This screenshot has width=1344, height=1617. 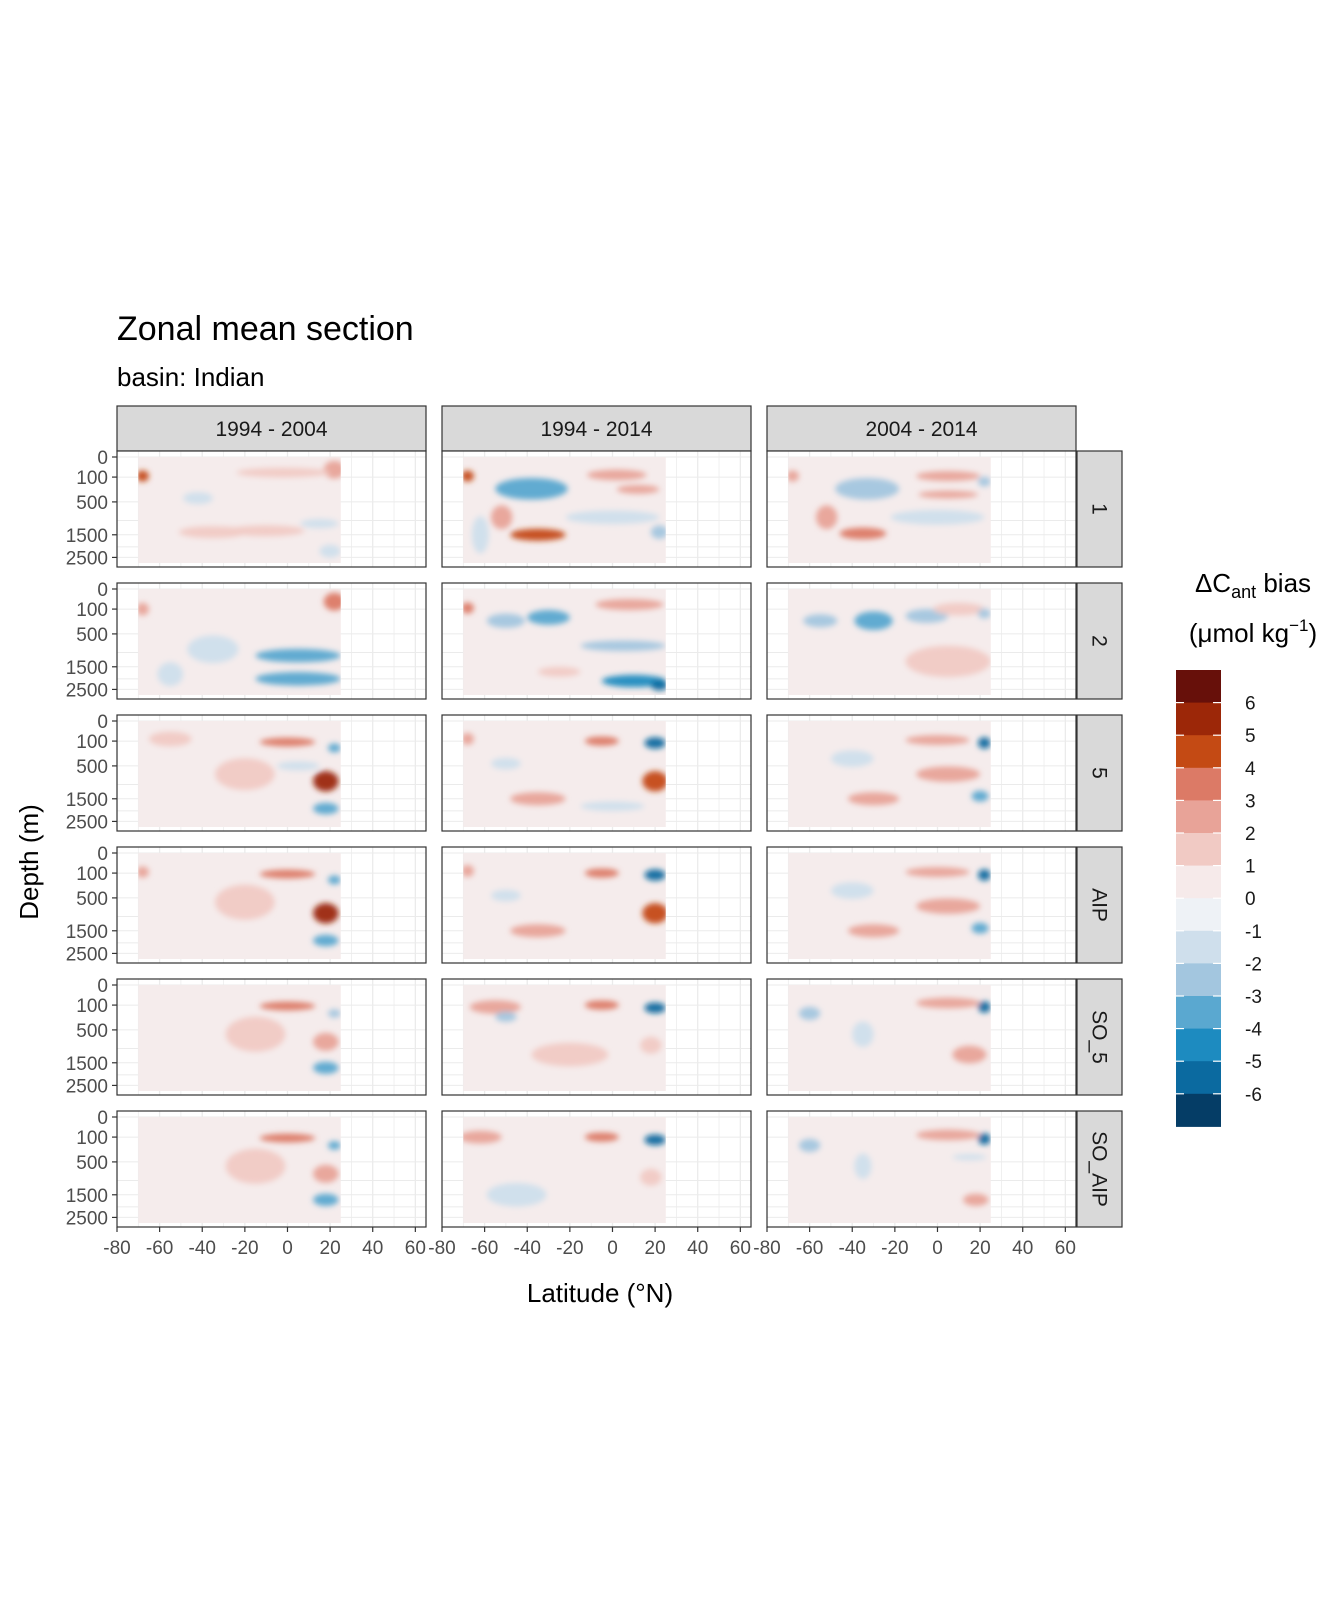 What do you see at coordinates (102, 986) in the screenshot?
I see `y-tick-label: 0` at bounding box center [102, 986].